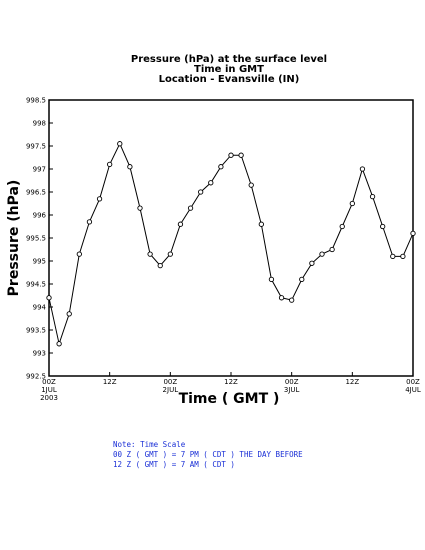 This screenshot has width=425, height=550. What do you see at coordinates (36, 377) in the screenshot?
I see `y-tick-label: 992.5` at bounding box center [36, 377].